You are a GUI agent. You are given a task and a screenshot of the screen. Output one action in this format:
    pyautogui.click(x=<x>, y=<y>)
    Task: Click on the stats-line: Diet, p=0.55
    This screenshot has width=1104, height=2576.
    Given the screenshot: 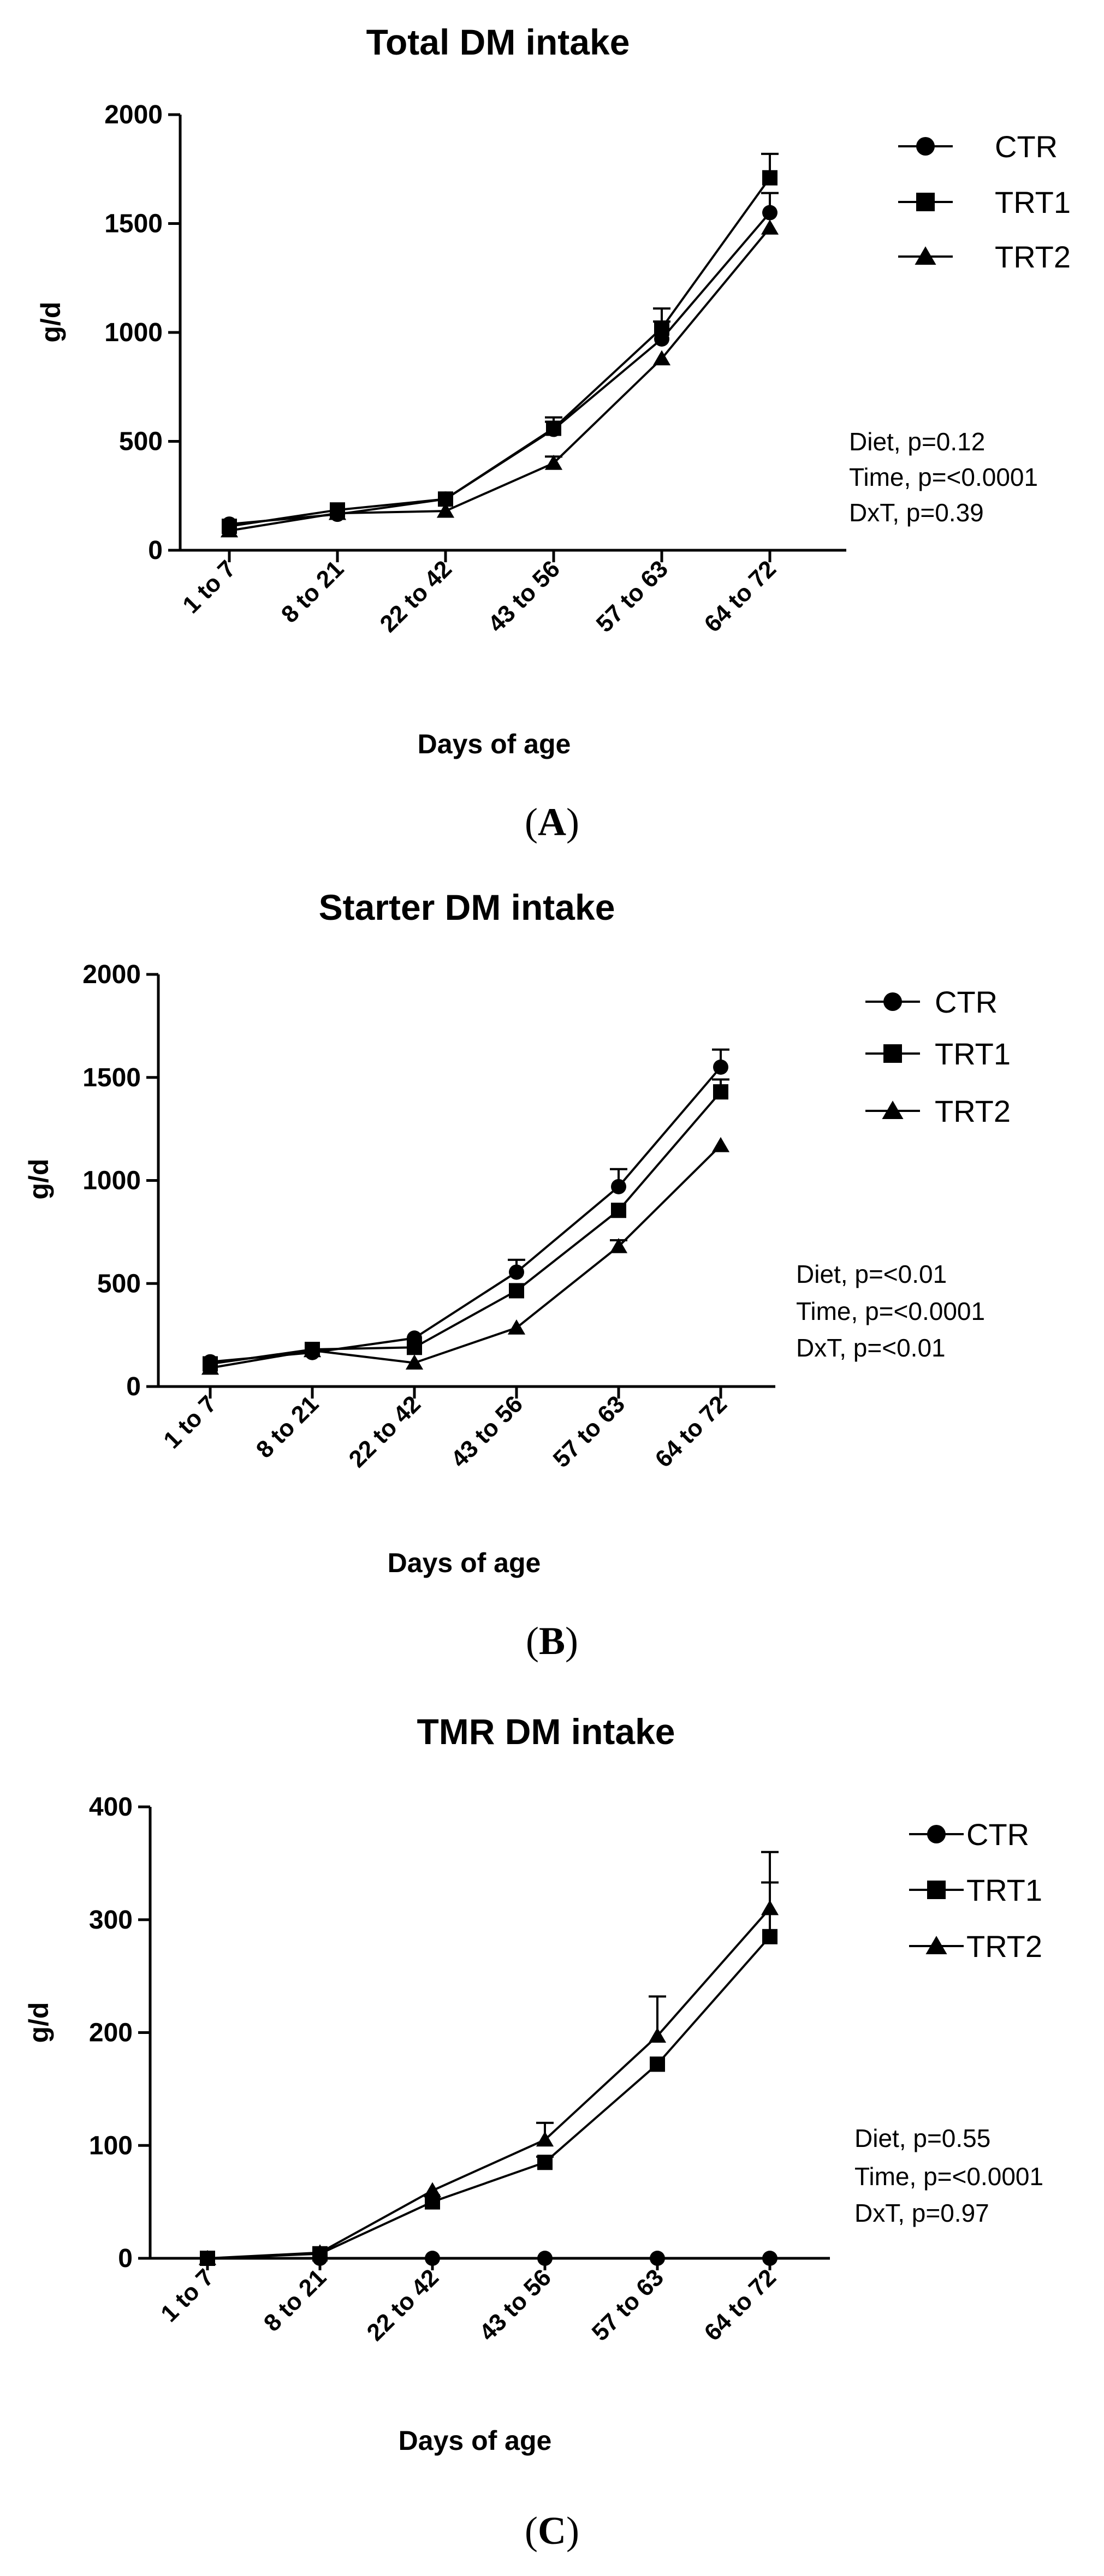 What is the action you would take?
    pyautogui.click(x=922, y=2138)
    